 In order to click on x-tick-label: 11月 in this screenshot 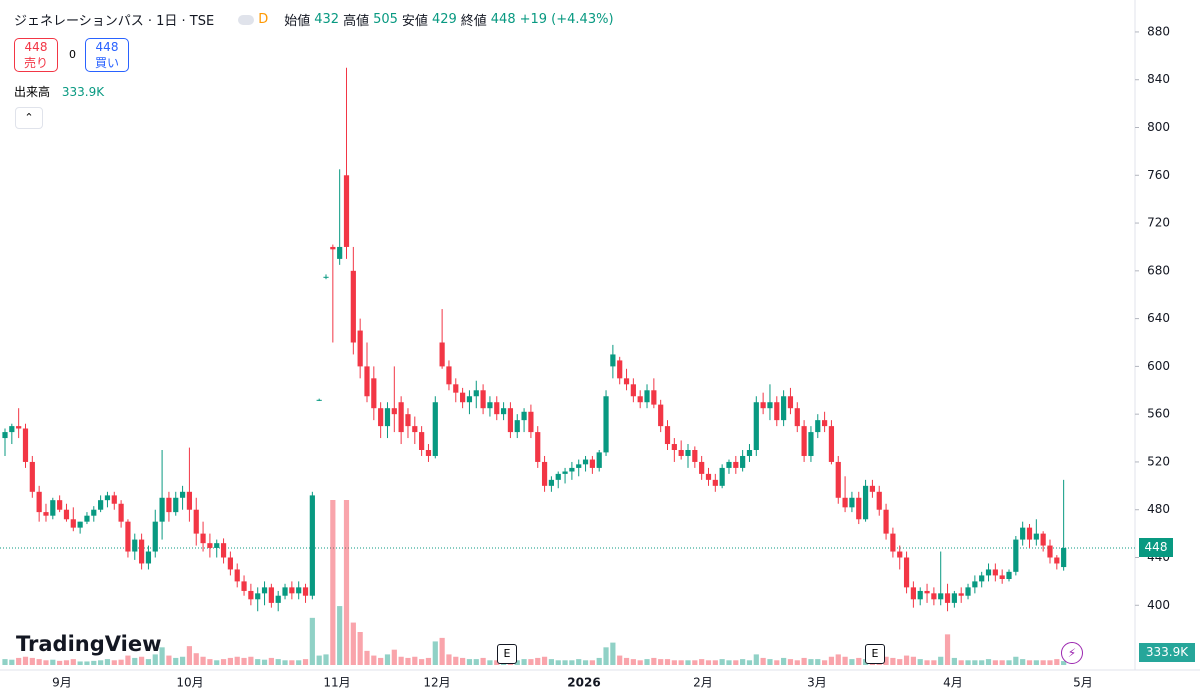, I will do `click(336, 683)`.